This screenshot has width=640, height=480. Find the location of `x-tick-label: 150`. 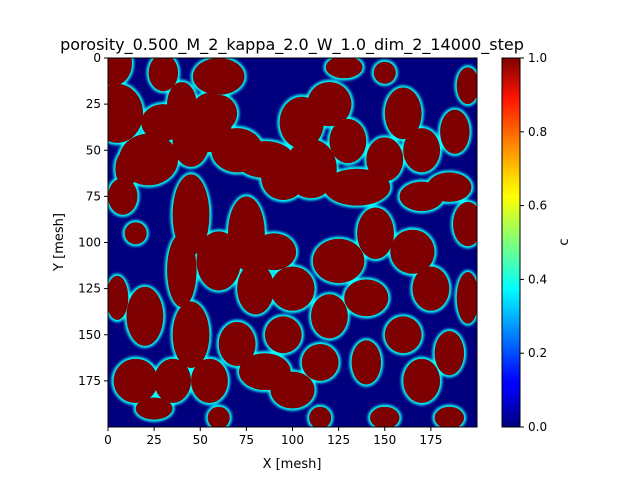

x-tick-label: 150 is located at coordinates (384, 440).